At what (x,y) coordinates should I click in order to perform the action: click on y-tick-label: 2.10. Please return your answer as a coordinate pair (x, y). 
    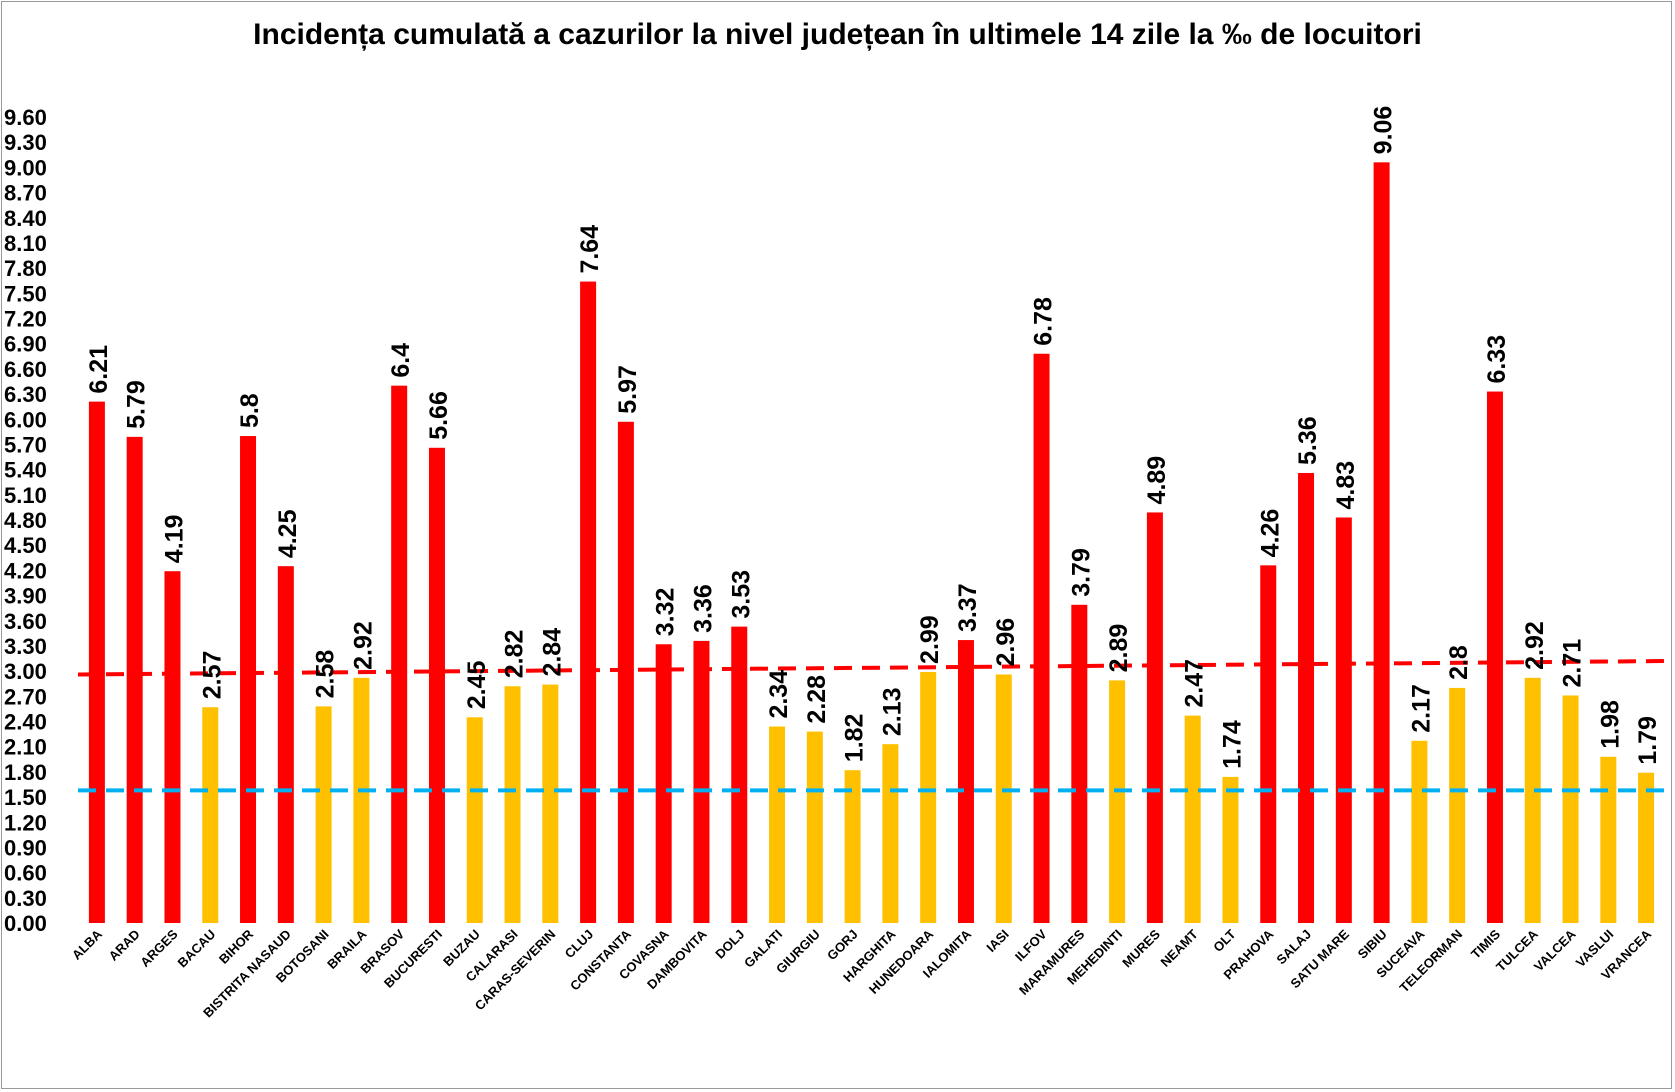
    Looking at the image, I should click on (25, 747).